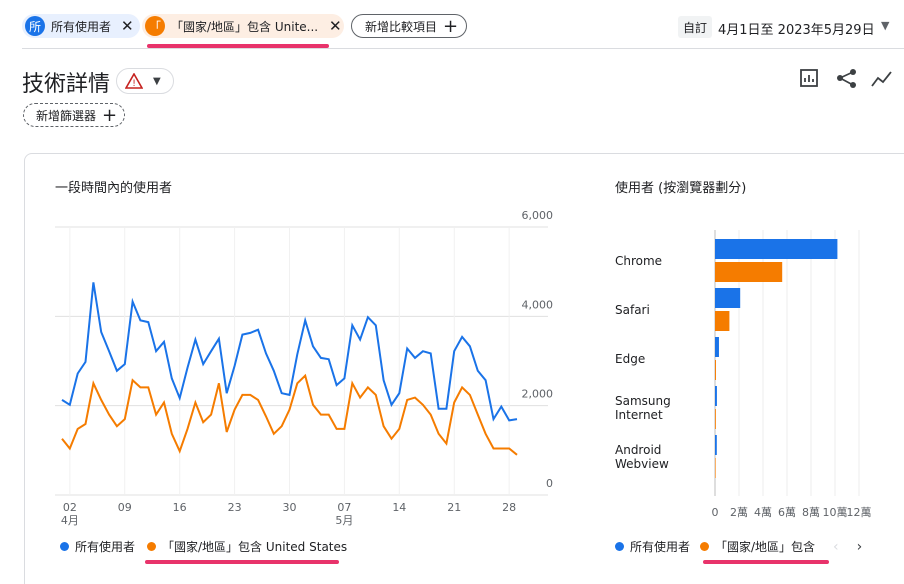  I want to click on category-label: Safari, so click(632, 310).